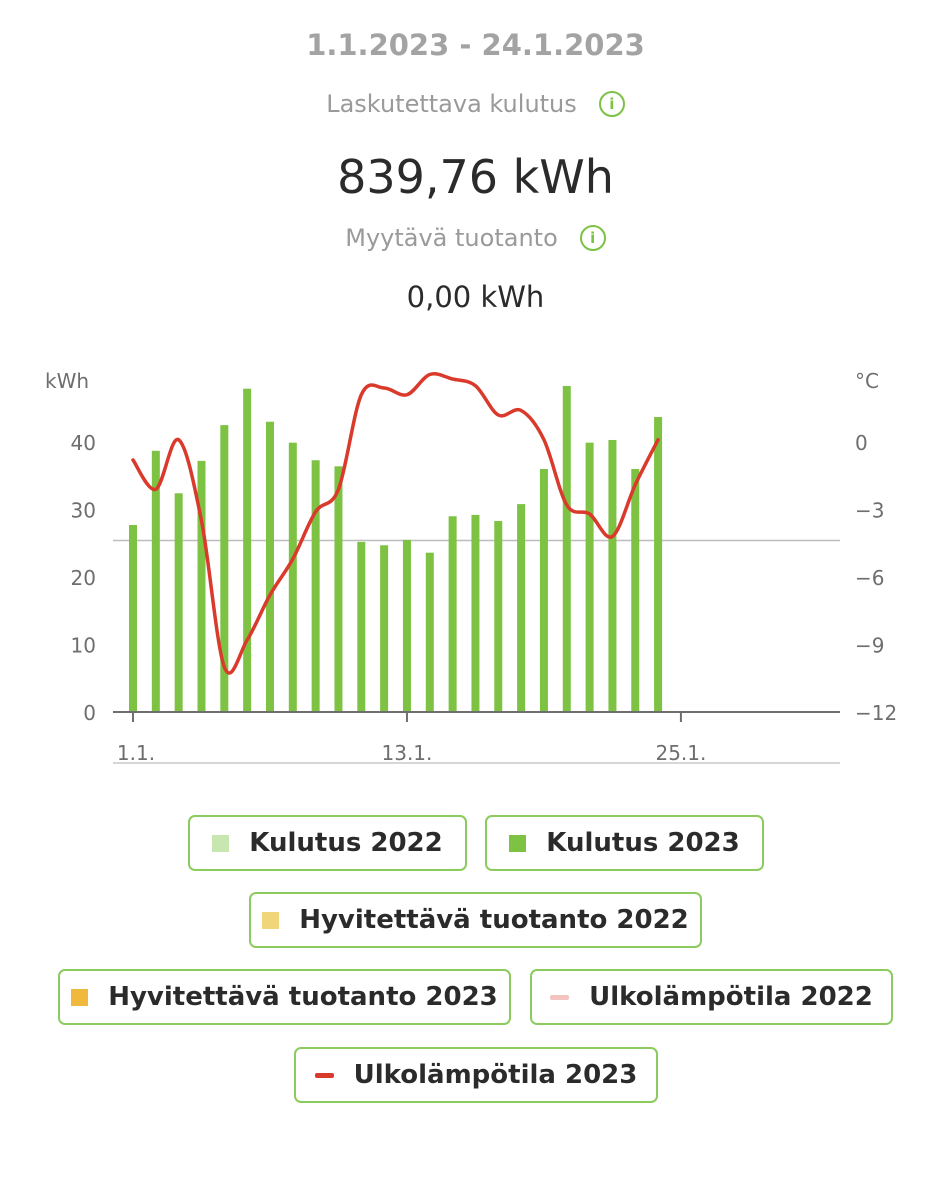  Describe the element at coordinates (643, 843) in the screenshot. I see `legend-label: Kulutus 2023` at that location.